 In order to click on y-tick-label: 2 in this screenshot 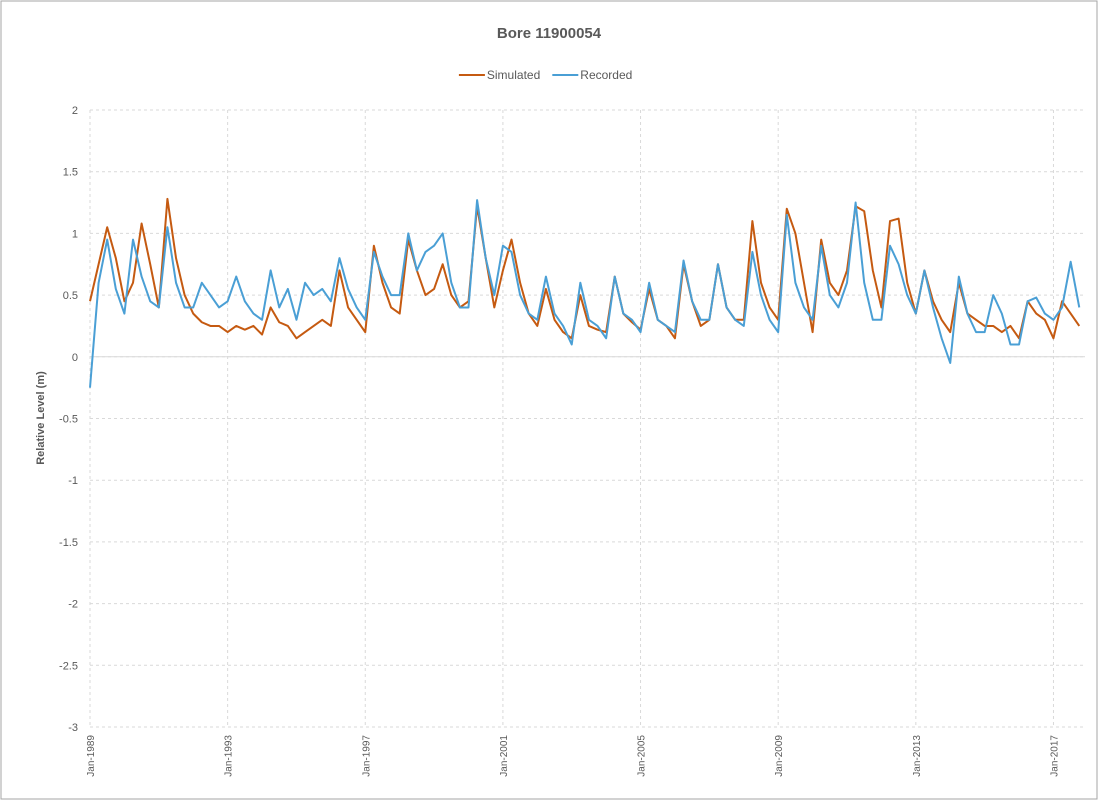, I will do `click(75, 111)`.